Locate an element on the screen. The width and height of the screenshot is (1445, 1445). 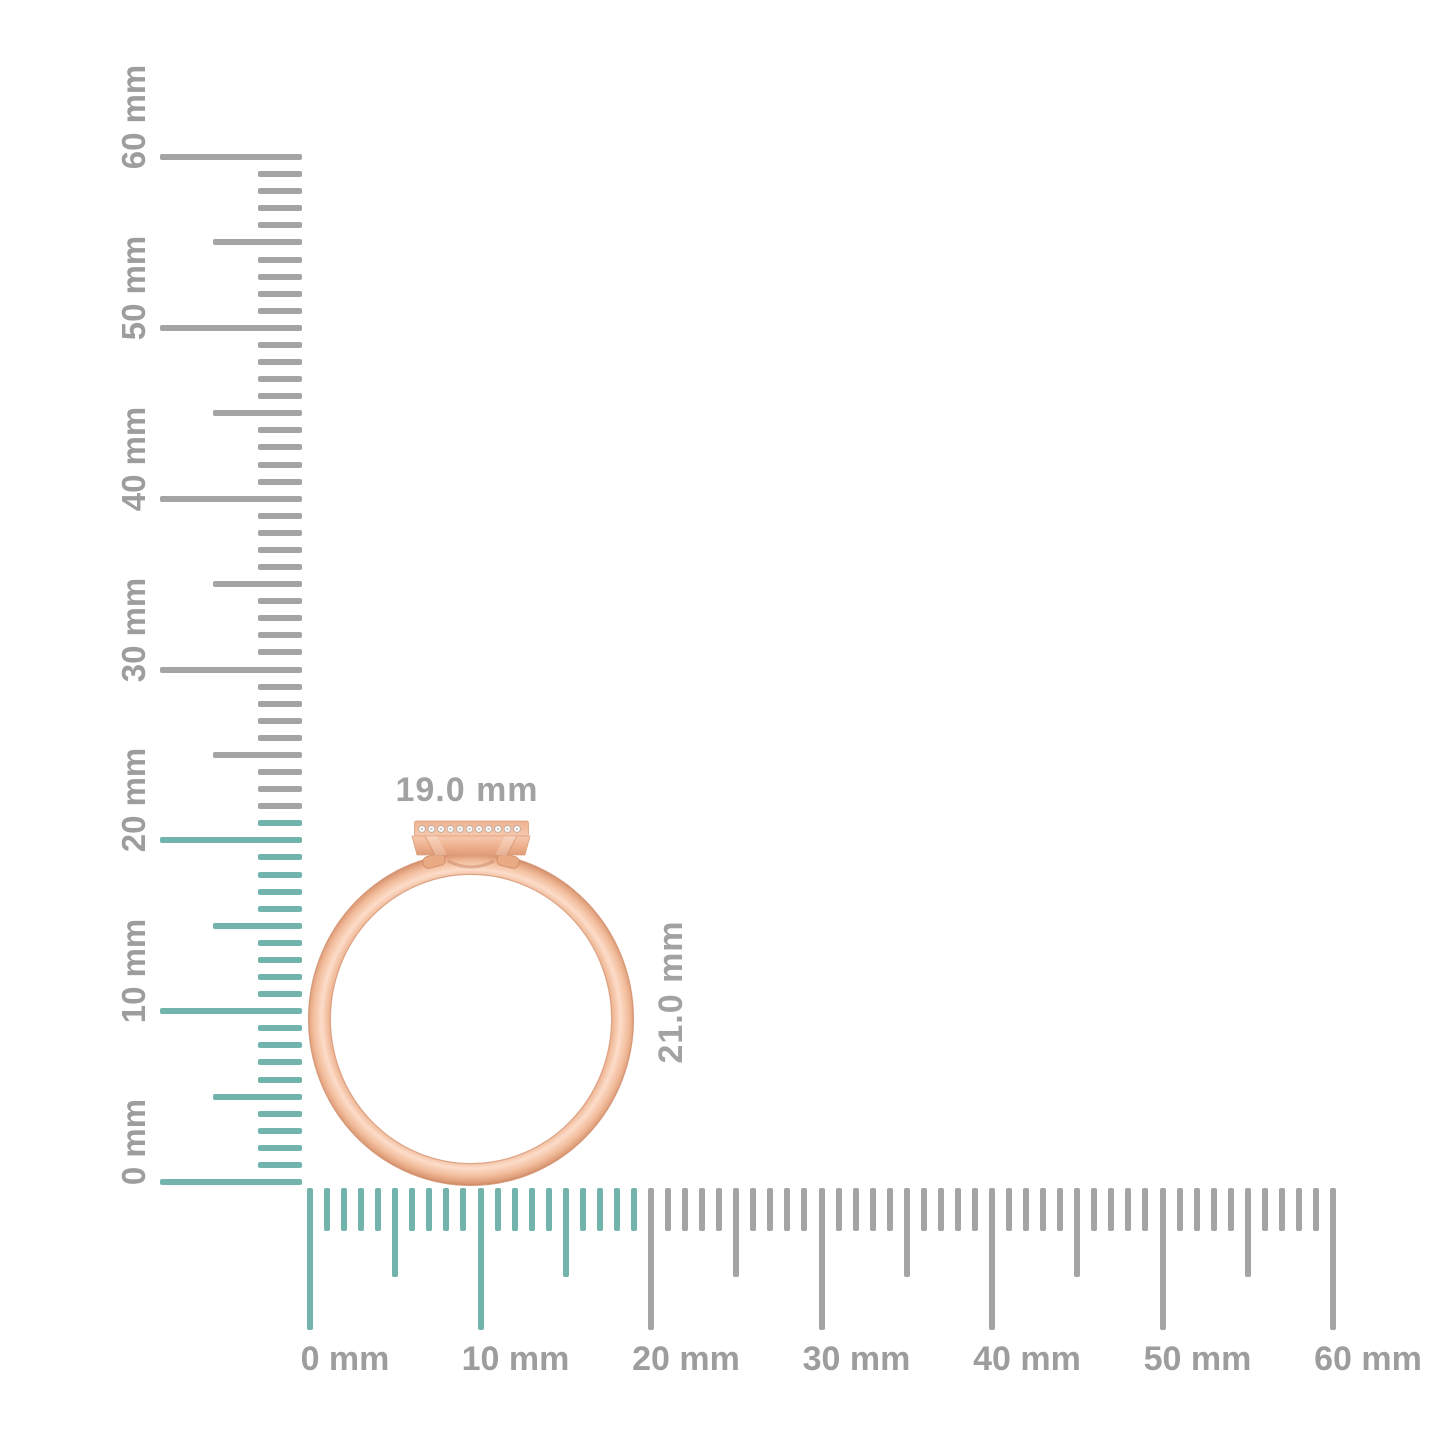
v-ruler-tick-21mm is located at coordinates (280, 823).